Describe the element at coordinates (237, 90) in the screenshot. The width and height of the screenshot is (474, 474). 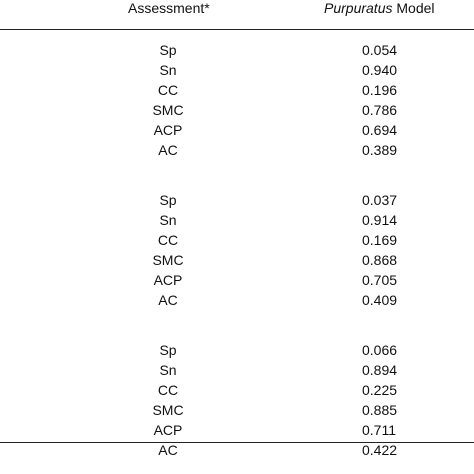
I see `table-row: CC 0.196` at that location.